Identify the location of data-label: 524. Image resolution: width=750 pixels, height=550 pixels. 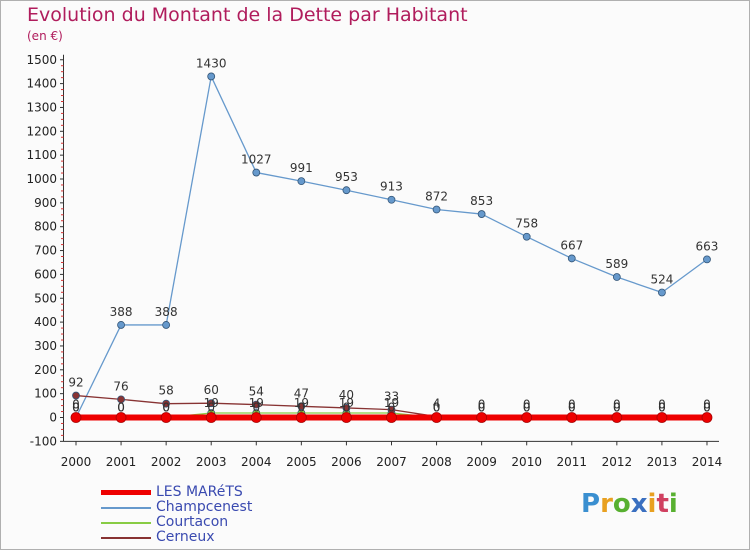
(661, 280).